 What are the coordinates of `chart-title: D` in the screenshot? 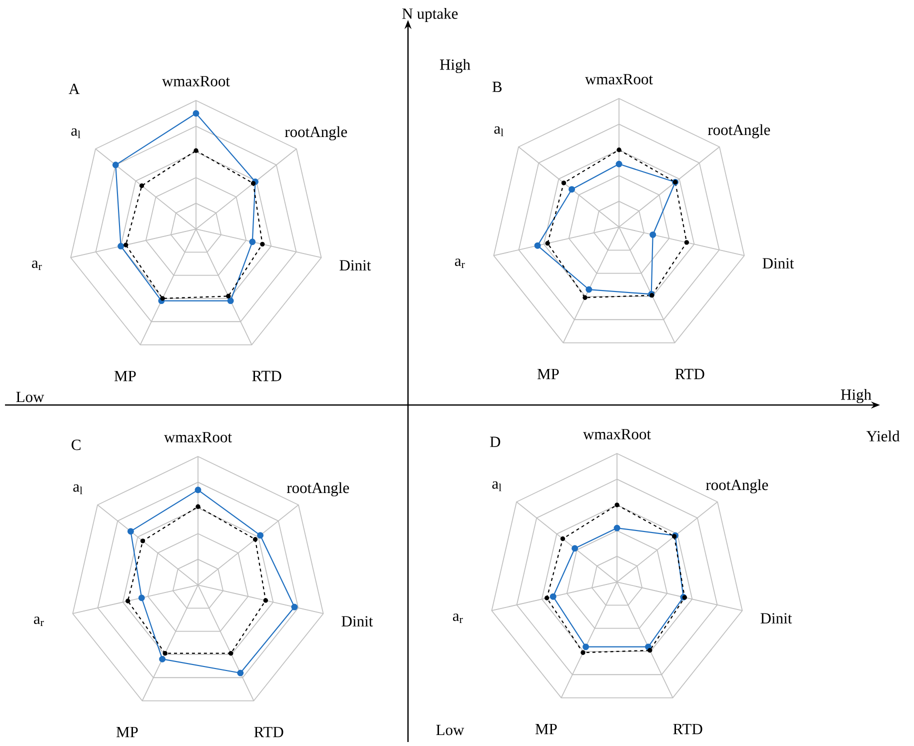 It's located at (495, 441).